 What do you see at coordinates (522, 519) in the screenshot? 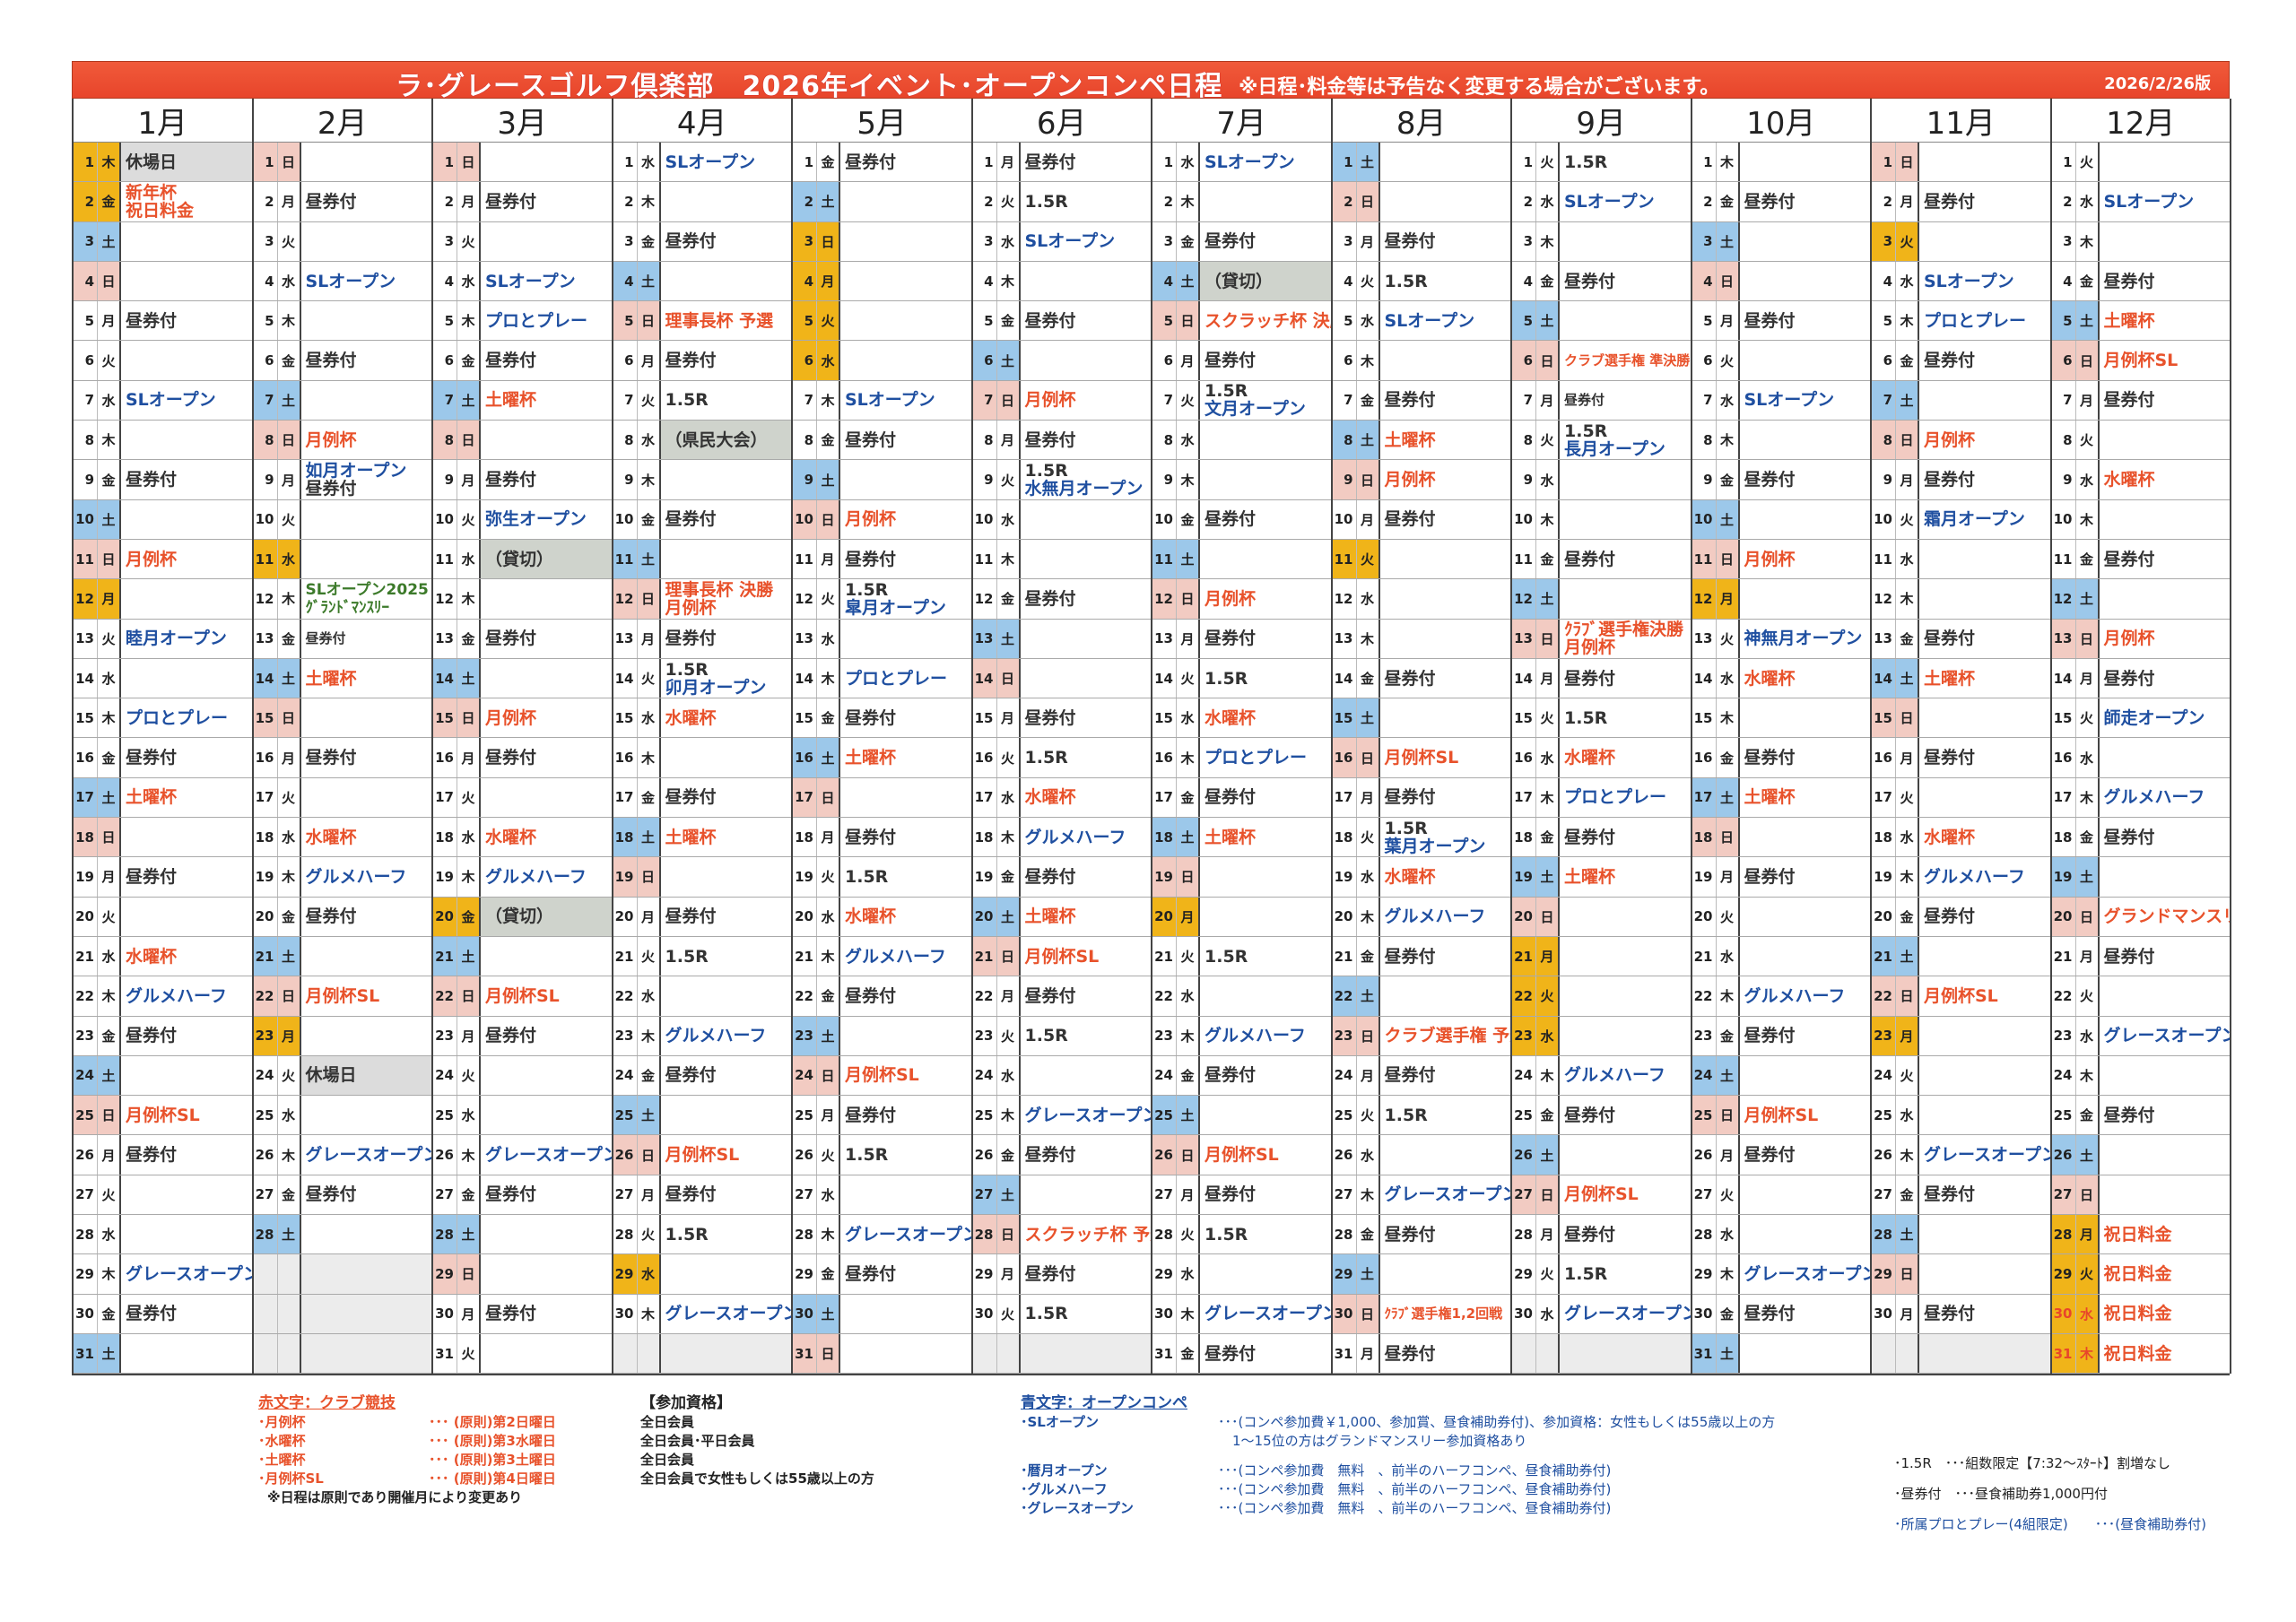
I see `day-row: 10 火弥生オープン` at bounding box center [522, 519].